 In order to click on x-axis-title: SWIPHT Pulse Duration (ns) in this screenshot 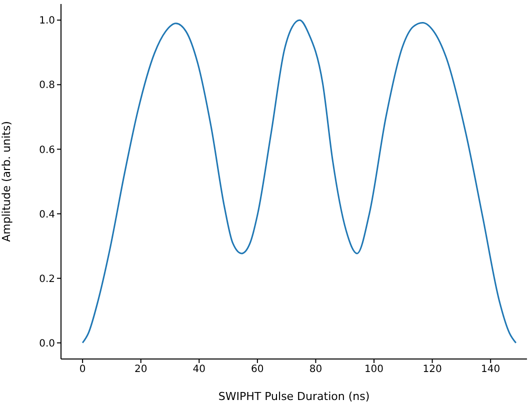, I will do `click(294, 396)`.